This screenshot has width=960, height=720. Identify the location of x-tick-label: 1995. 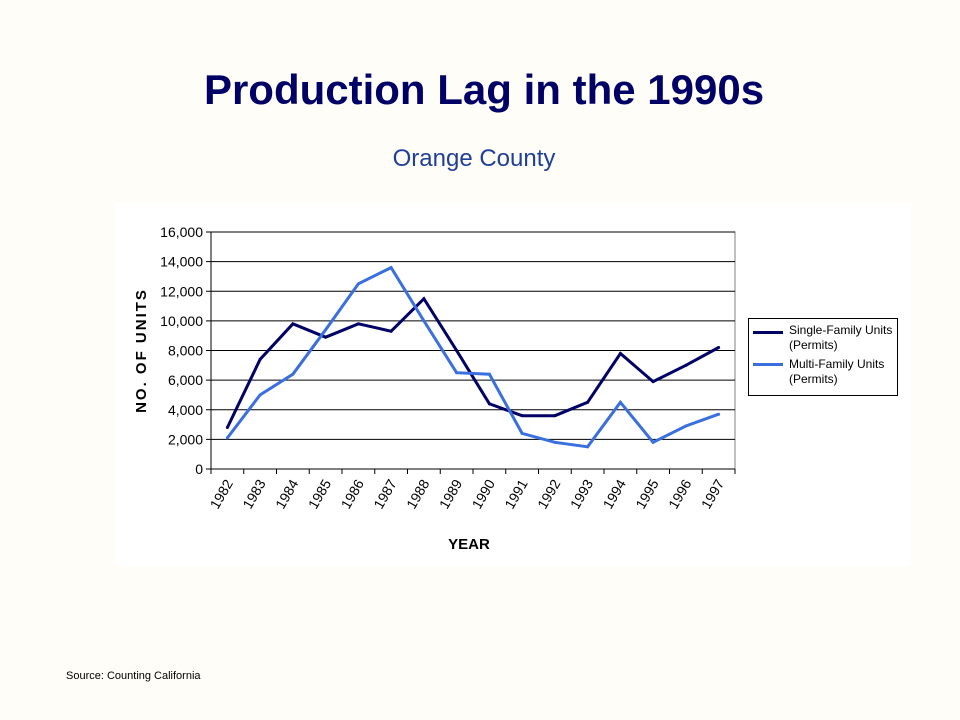
(647, 493).